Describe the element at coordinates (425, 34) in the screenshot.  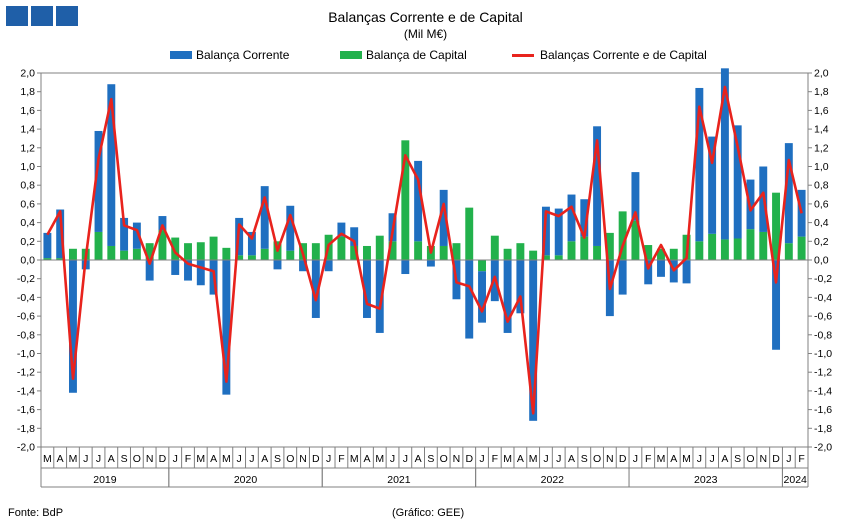
I see `chart-subtitle: (Mil M€)` at that location.